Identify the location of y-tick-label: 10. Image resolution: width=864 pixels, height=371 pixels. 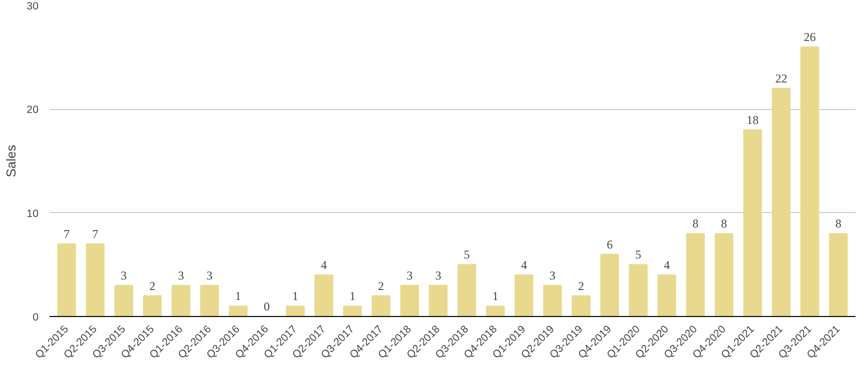
(32, 214).